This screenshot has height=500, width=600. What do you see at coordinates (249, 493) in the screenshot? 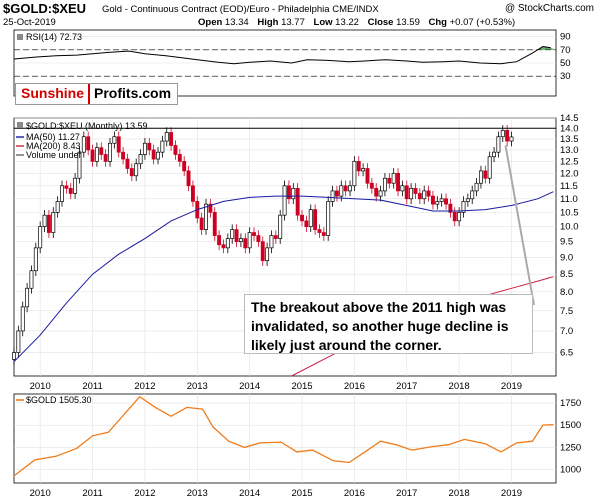
I see `gold-xtick-label: 2014` at bounding box center [249, 493].